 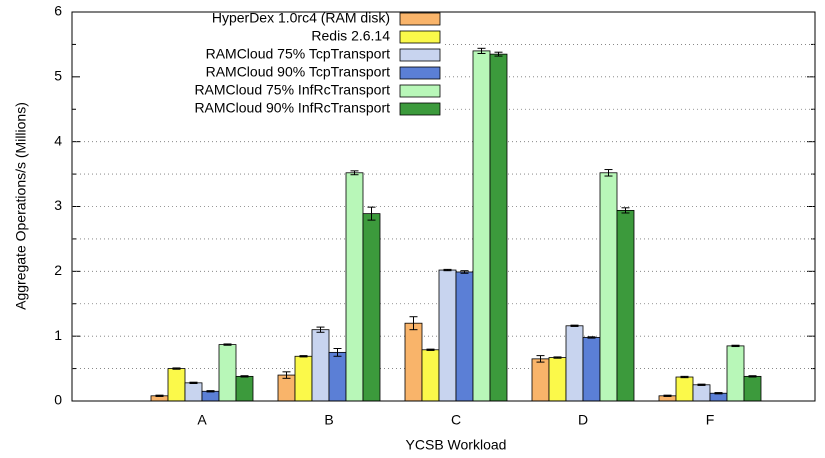 What do you see at coordinates (58, 205) in the screenshot?
I see `y-tick-label: 3` at bounding box center [58, 205].